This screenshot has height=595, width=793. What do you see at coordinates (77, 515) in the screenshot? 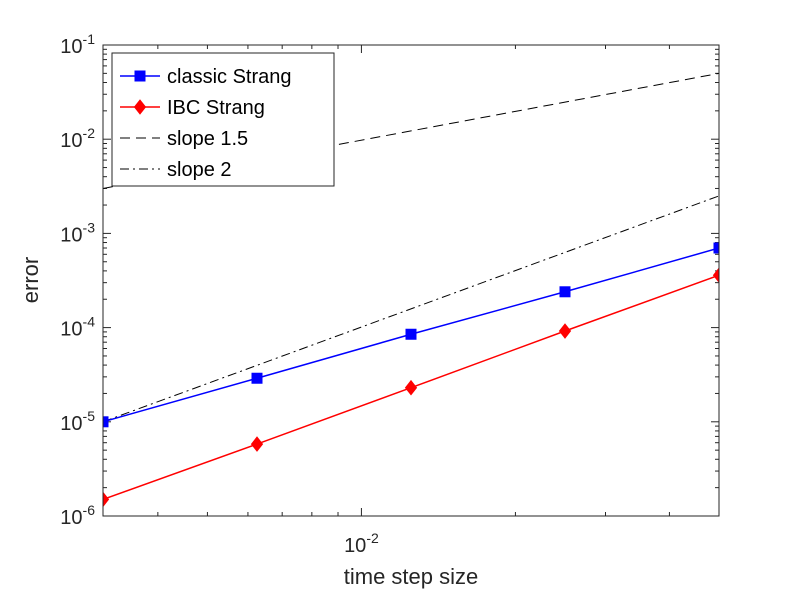
I see `y-tick-label: 10⁻⁶` at bounding box center [77, 515].